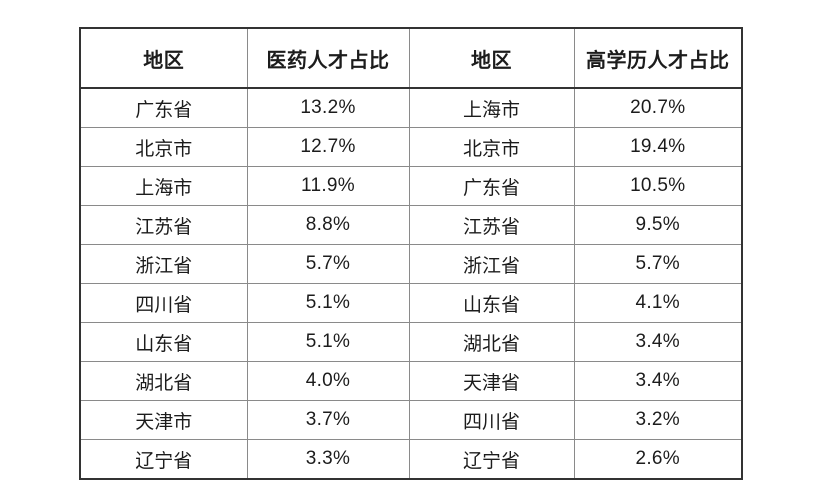  Describe the element at coordinates (658, 107) in the screenshot. I see `cell-education-share: 20.7%` at that location.